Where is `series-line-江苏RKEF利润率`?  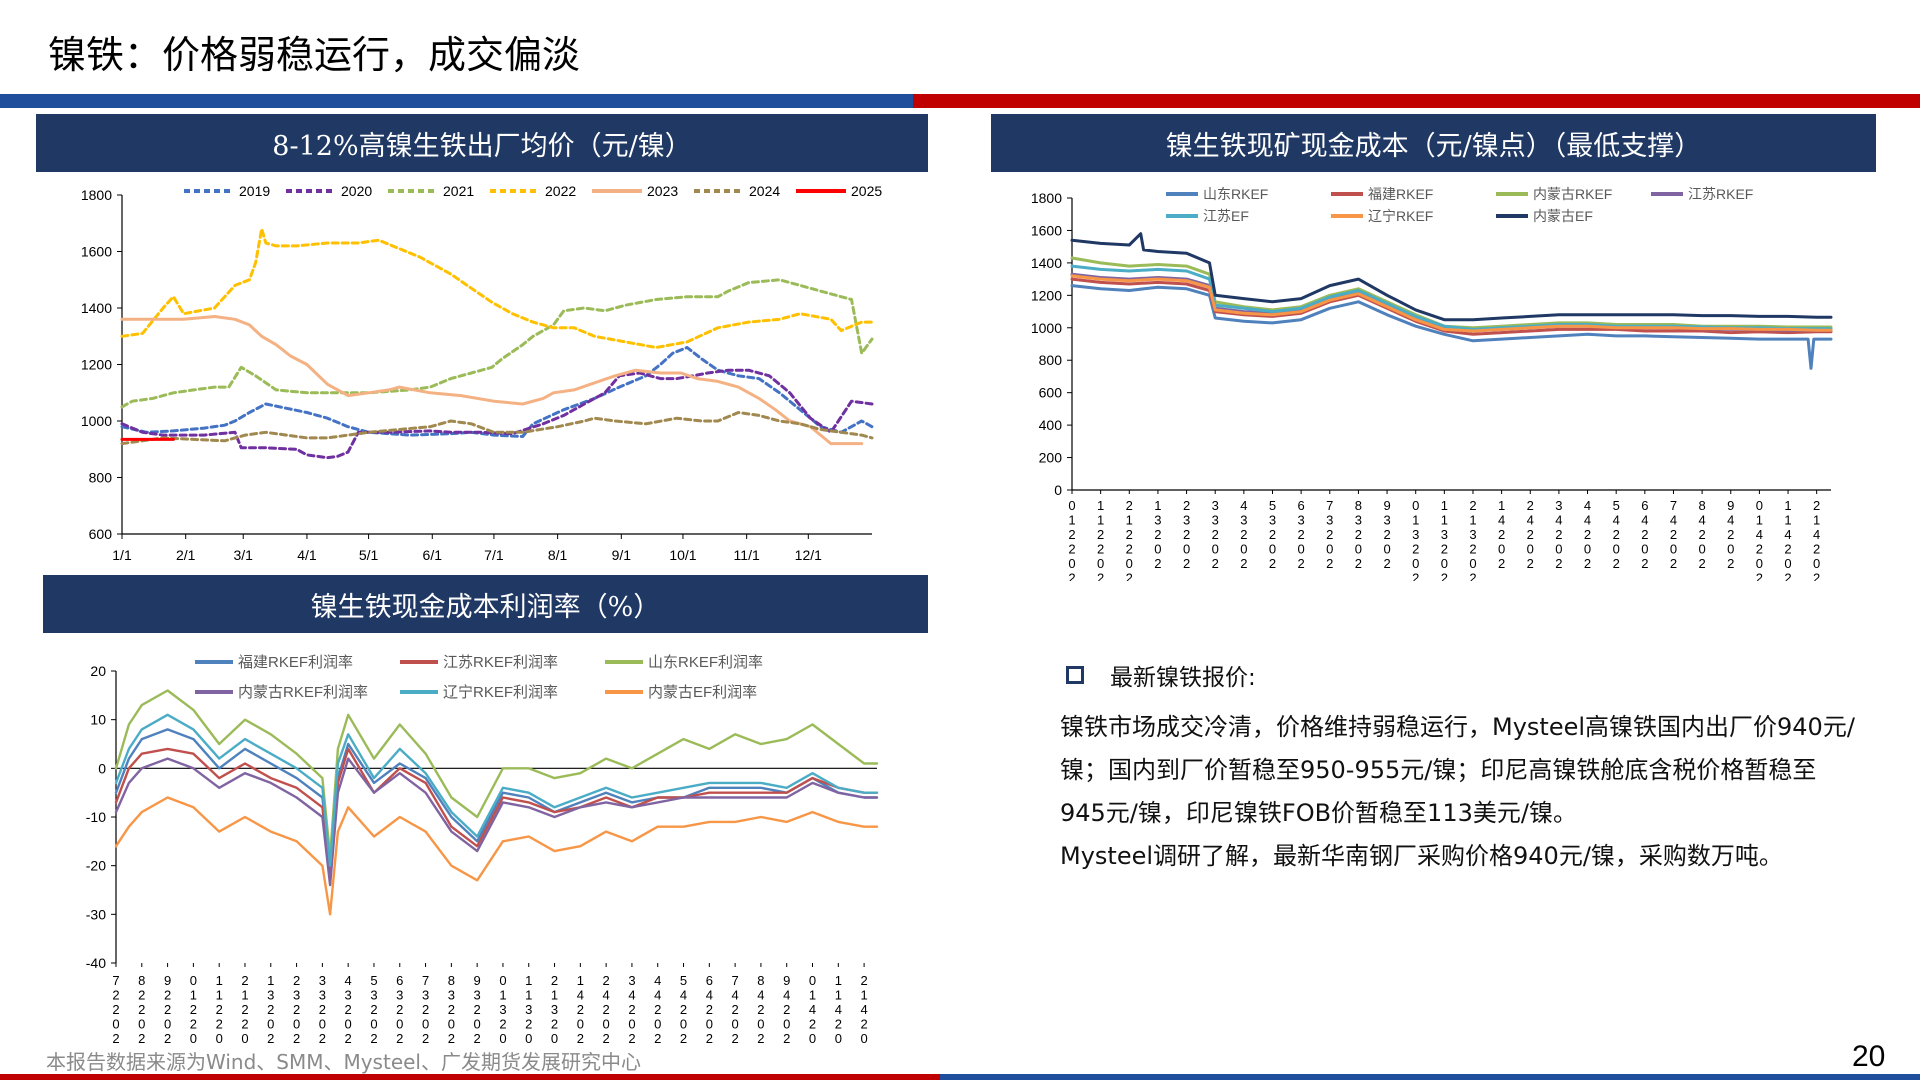 series-line-江苏RKEF利润率 is located at coordinates (496, 812).